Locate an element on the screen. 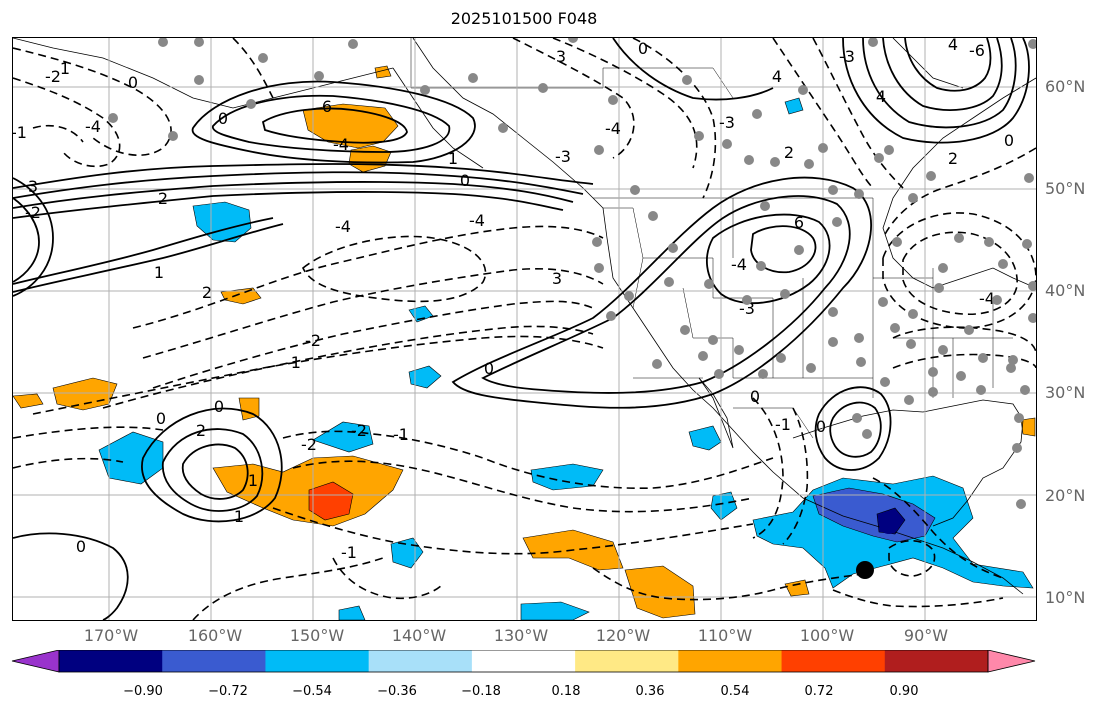 The width and height of the screenshot is (1105, 712). fill-orange-hawaii is located at coordinates (308, 491).